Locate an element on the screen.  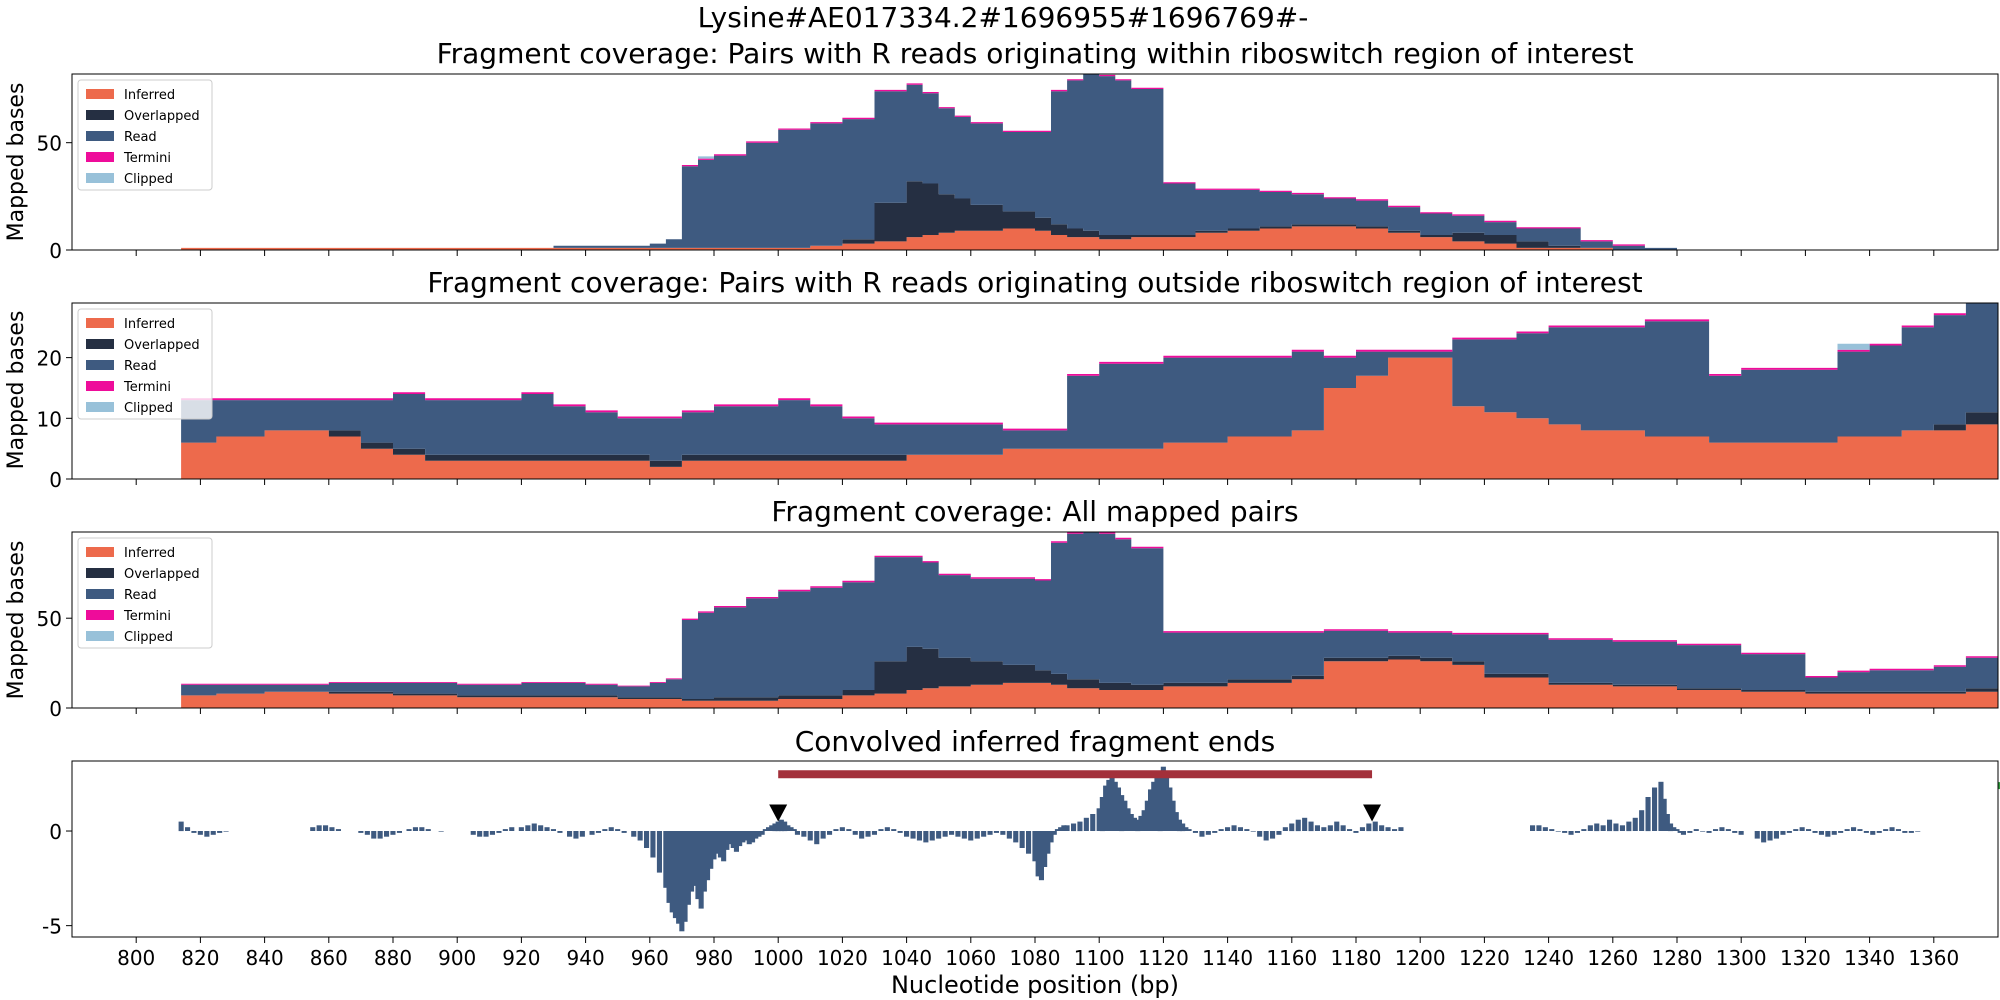
legend-label-termini: Termini is located at coordinates (147, 387).